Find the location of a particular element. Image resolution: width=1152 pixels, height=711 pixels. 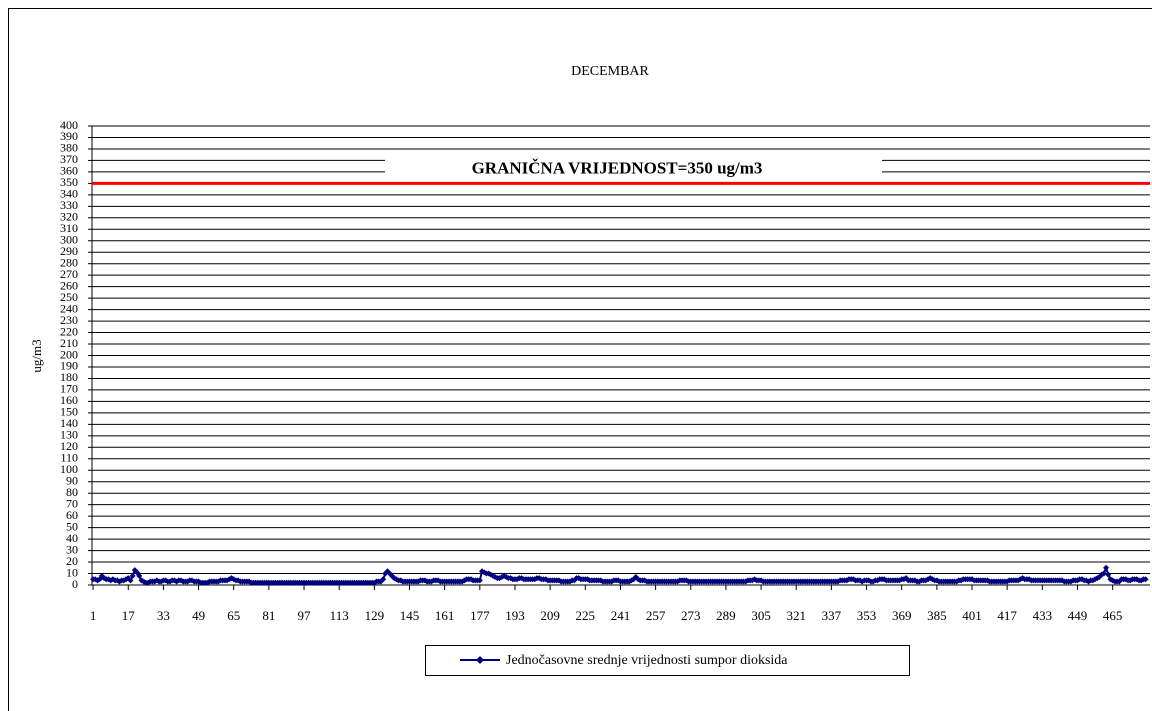

x-tick-label: 81 is located at coordinates (268, 615).